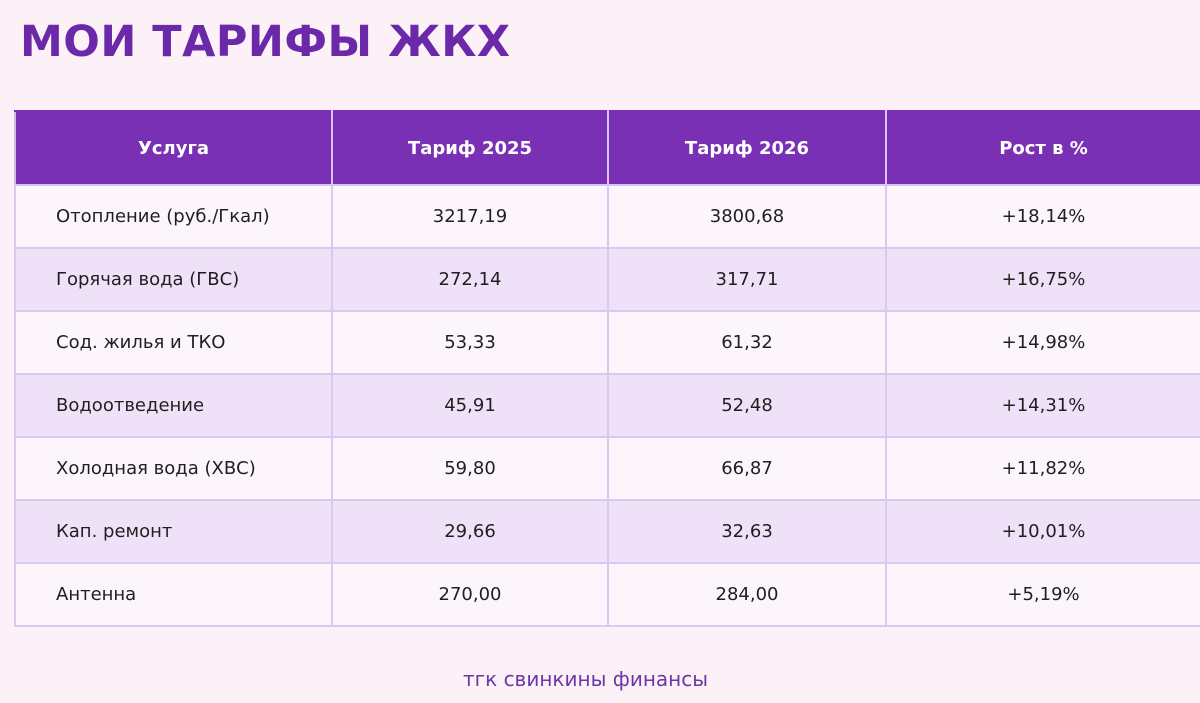 The width and height of the screenshot is (1200, 703). I want to click on table-row: Холодная вода (ХВС) 59,80 66,87 +11,82%, so click(607, 468).